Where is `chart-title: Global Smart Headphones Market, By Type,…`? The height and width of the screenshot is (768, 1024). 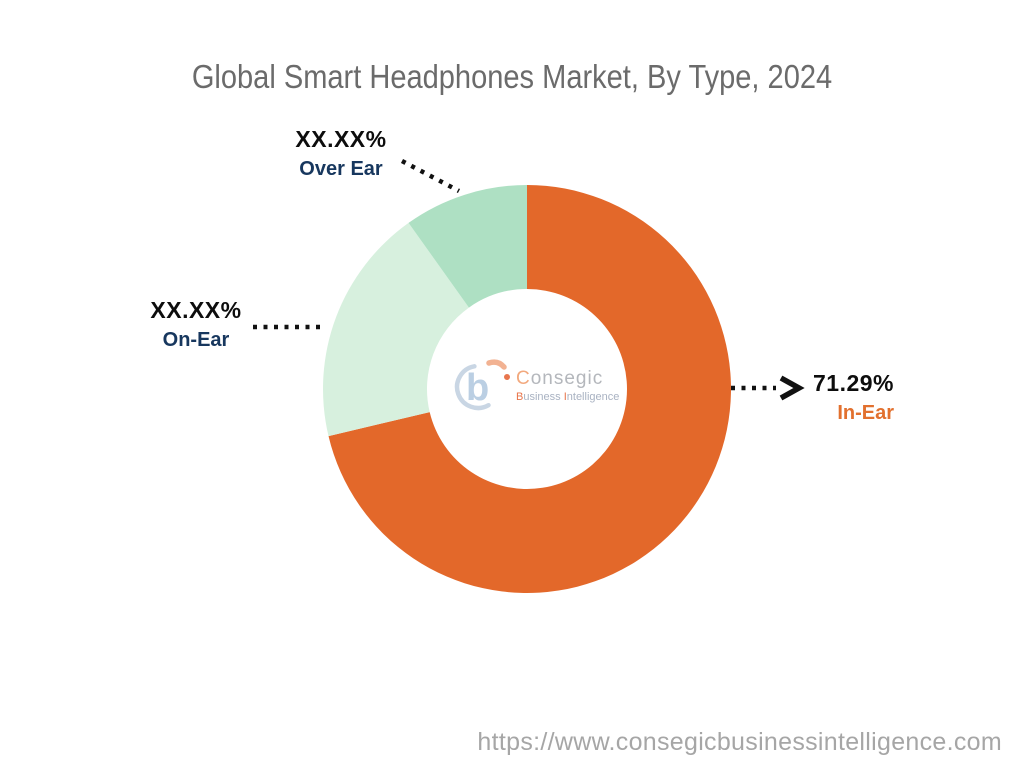 chart-title: Global Smart Headphones Market, By Type,… is located at coordinates (512, 76).